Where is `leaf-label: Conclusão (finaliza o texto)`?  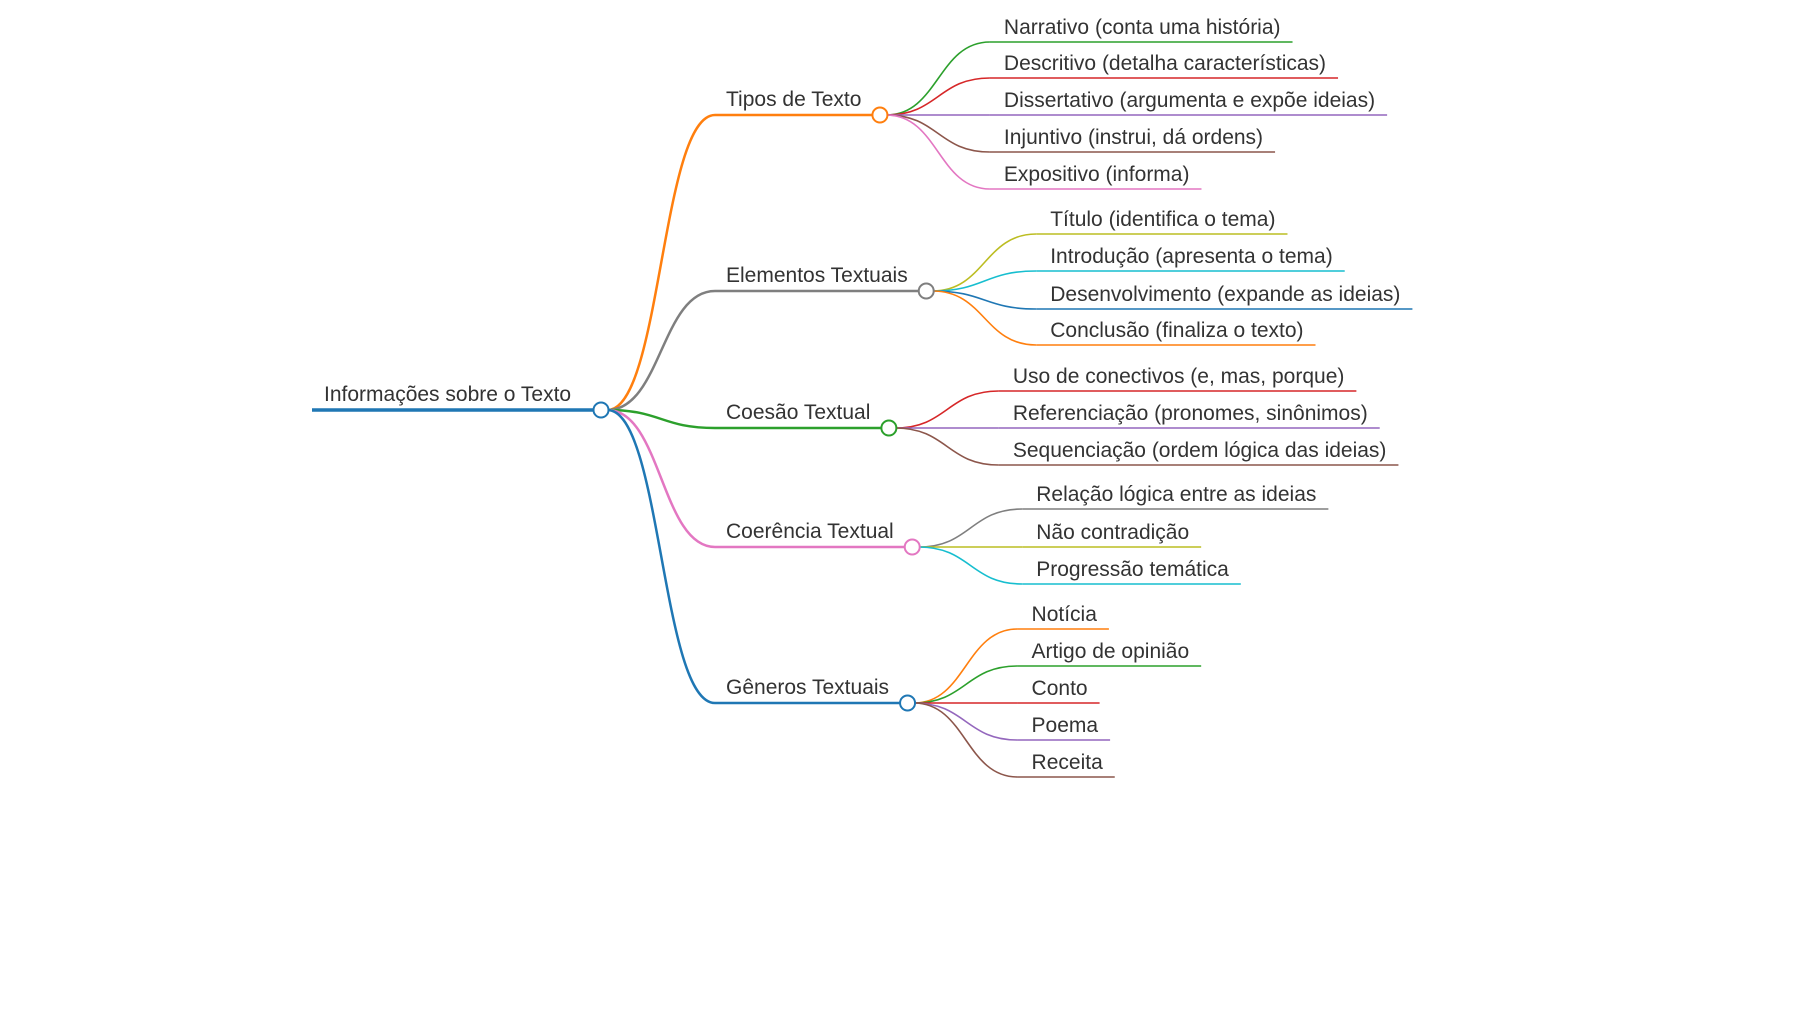 leaf-label: Conclusão (finaliza o texto) is located at coordinates (1176, 330).